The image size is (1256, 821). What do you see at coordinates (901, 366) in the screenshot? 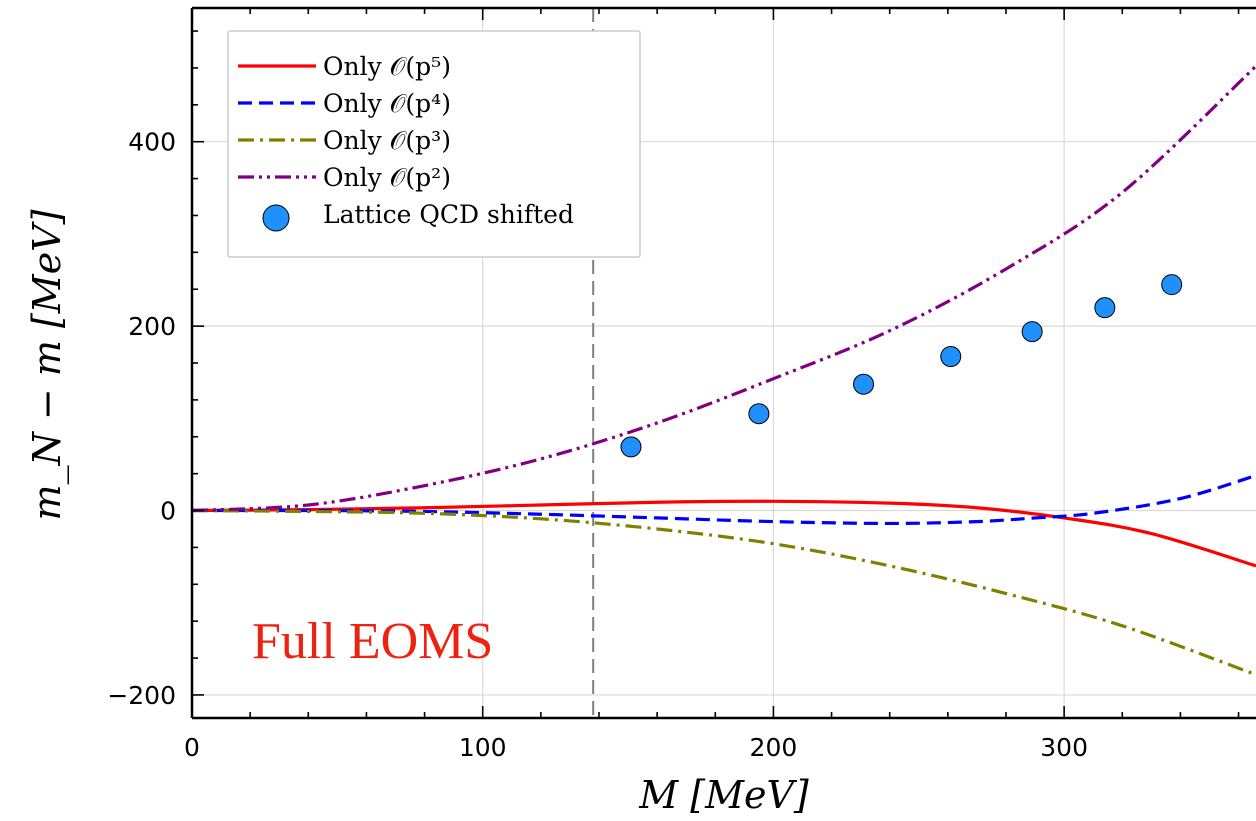
I see `scatter-layer` at bounding box center [901, 366].